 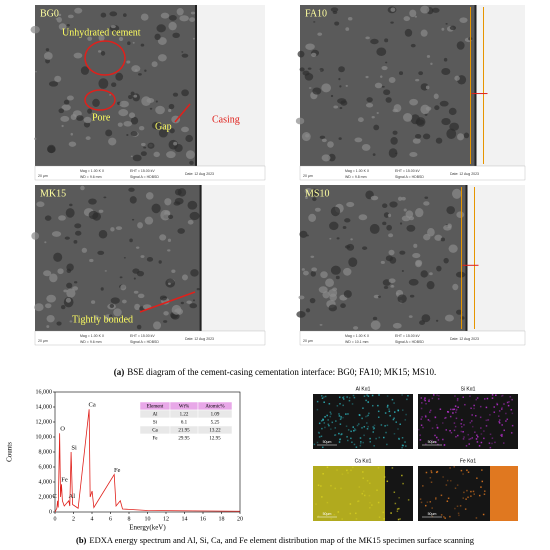 What do you see at coordinates (142, 336) in the screenshot?
I see `info-text: EHT = 15.00 kV` at bounding box center [142, 336].